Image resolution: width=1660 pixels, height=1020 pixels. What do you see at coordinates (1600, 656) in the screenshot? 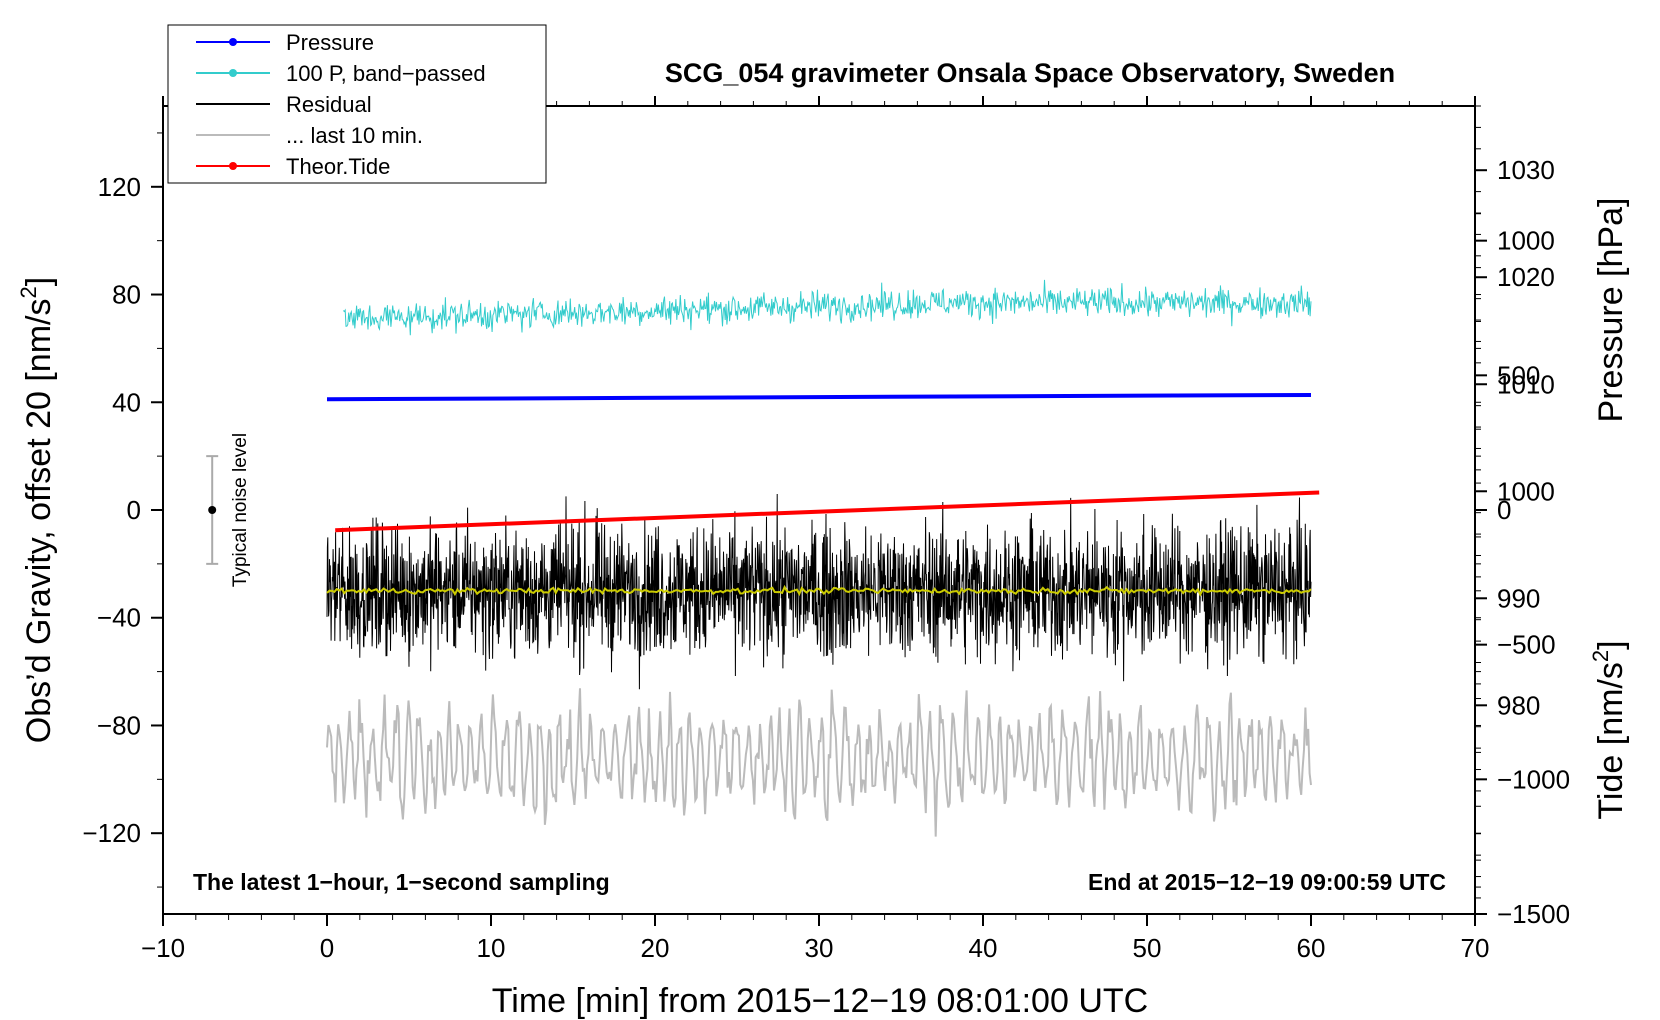
I see `y-axis-title-tide-sup: 2` at bounding box center [1600, 656].